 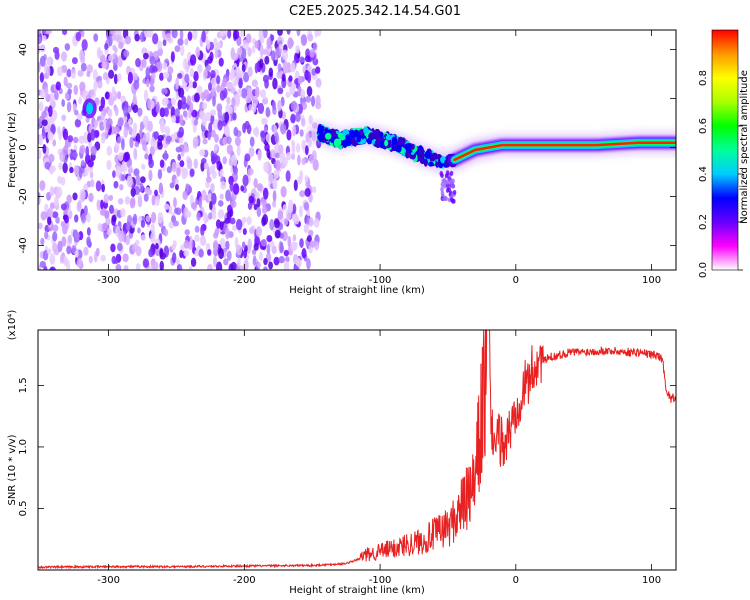 What do you see at coordinates (12, 150) in the screenshot?
I see `spectrogram-y-label: Frequency (Hz)` at bounding box center [12, 150].